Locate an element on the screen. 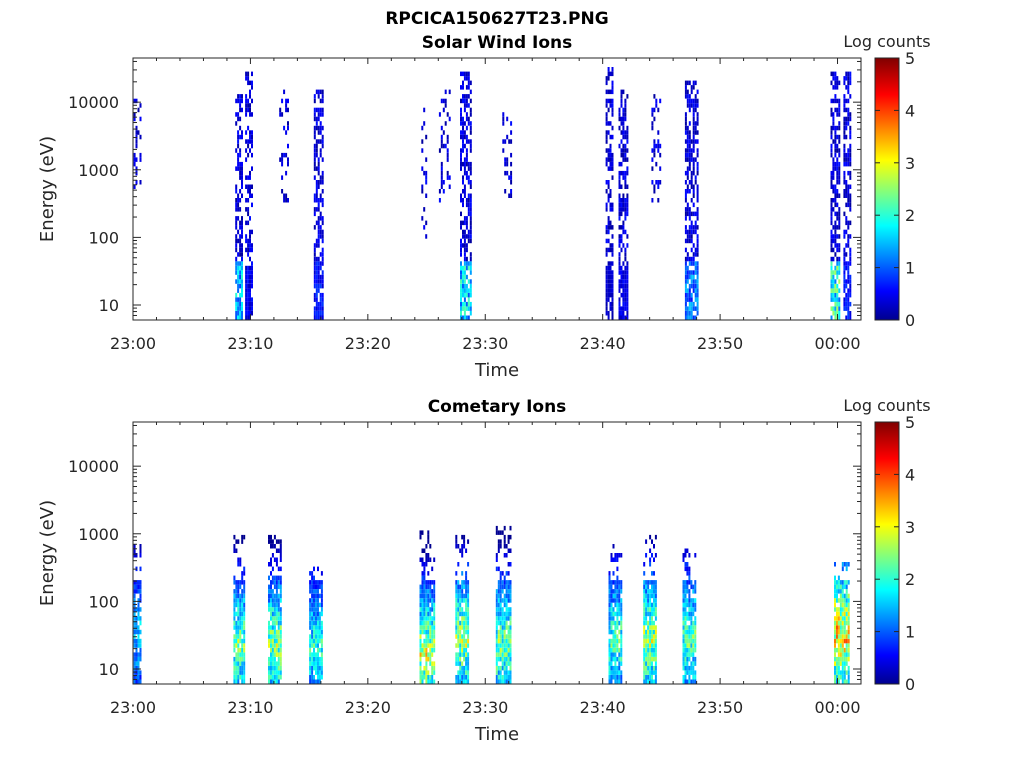  panel-title: Cometary Ions is located at coordinates (497, 407).